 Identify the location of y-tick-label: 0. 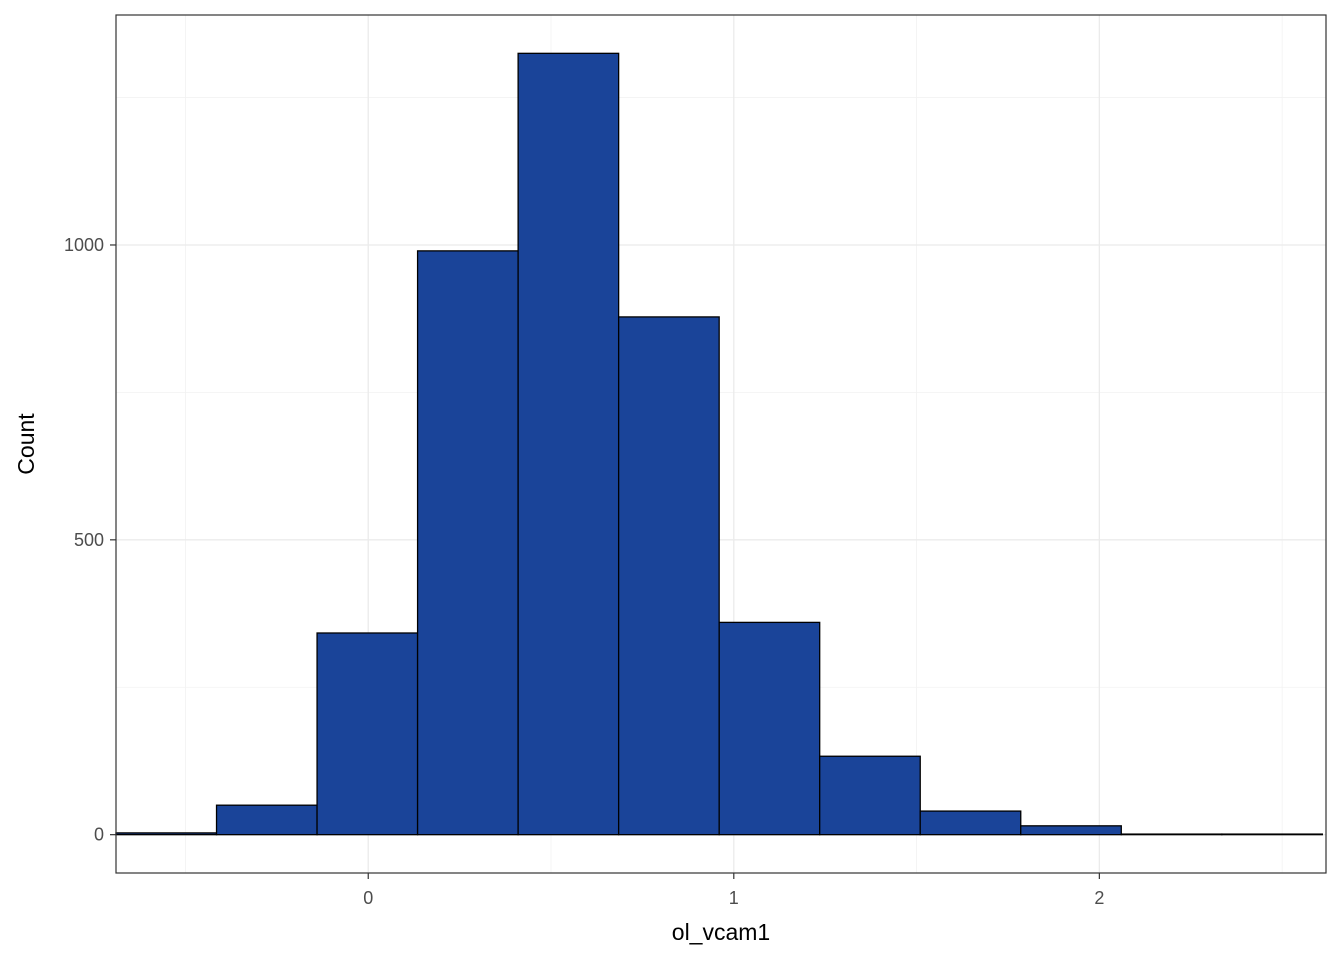
(99, 835).